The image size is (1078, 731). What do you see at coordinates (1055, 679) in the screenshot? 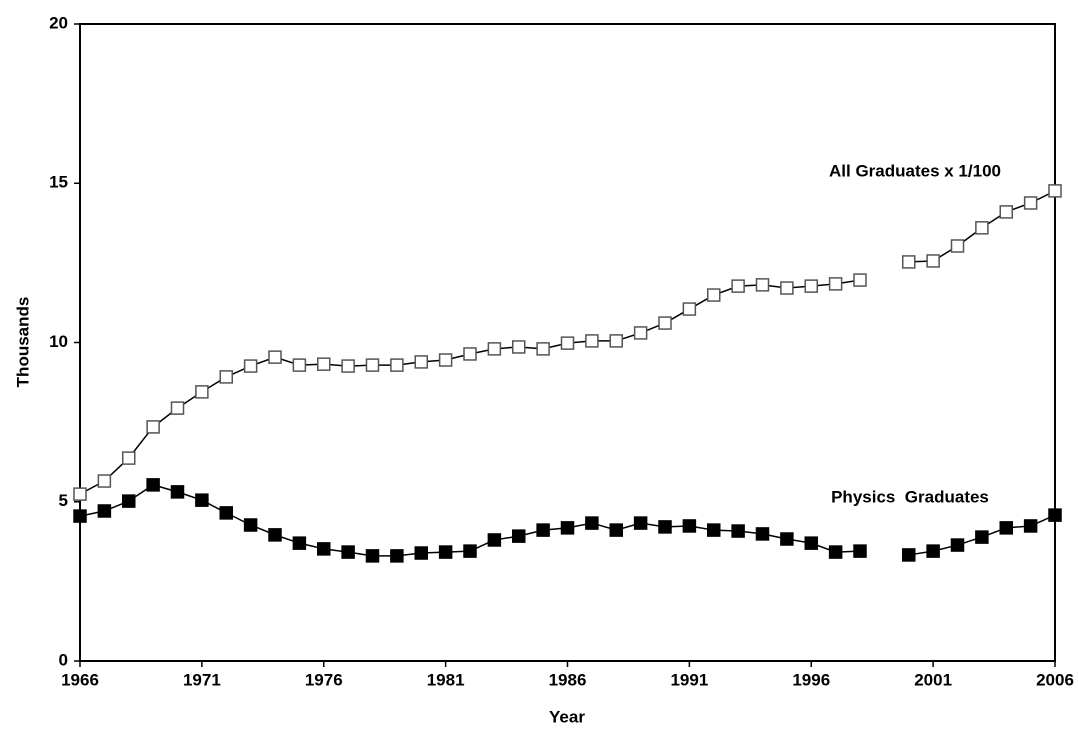
I see `x-tick-label: 2006` at bounding box center [1055, 679].